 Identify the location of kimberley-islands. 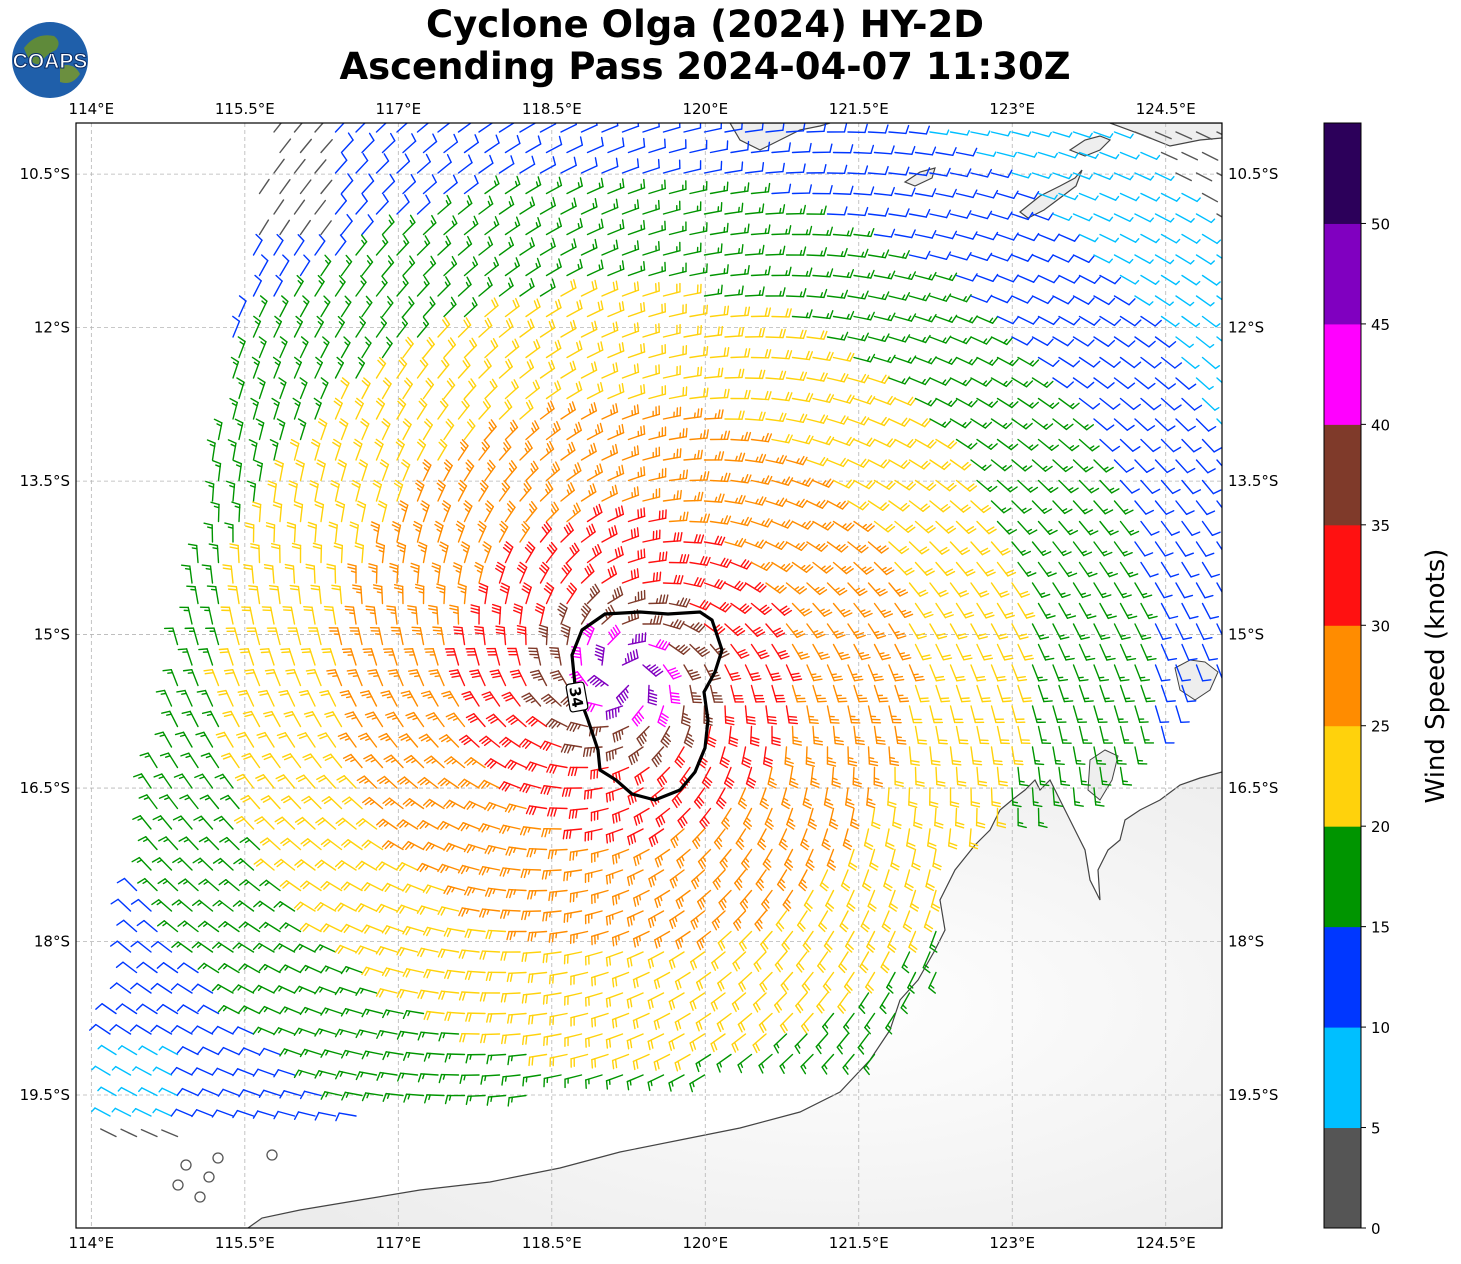
(1196, 680).